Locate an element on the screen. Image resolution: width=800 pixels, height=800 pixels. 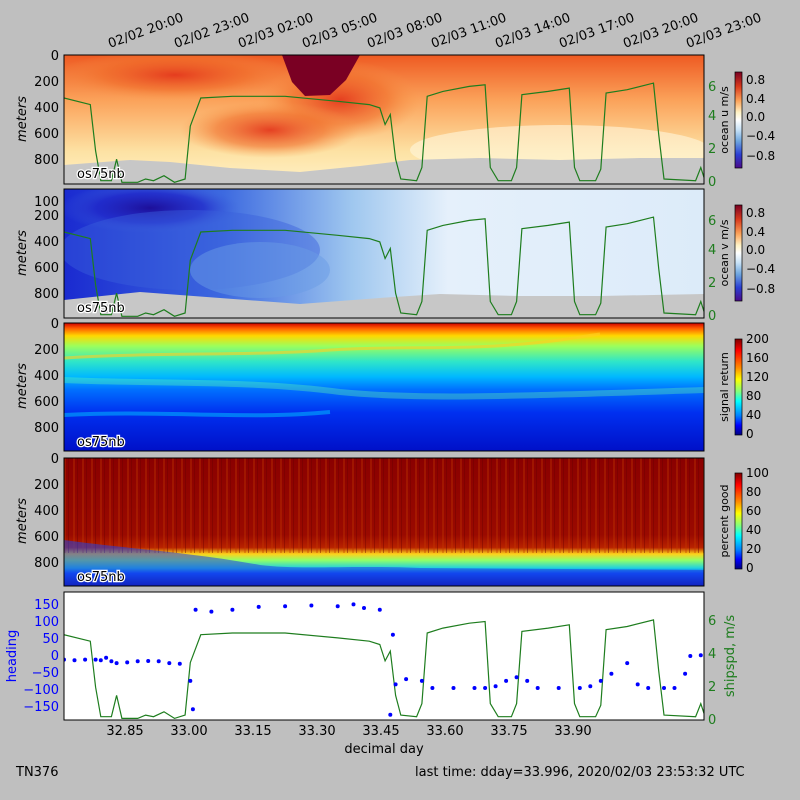
heading-ticks: 150 100 50 0 −50 −100 −150 is located at coordinates (41, 656).